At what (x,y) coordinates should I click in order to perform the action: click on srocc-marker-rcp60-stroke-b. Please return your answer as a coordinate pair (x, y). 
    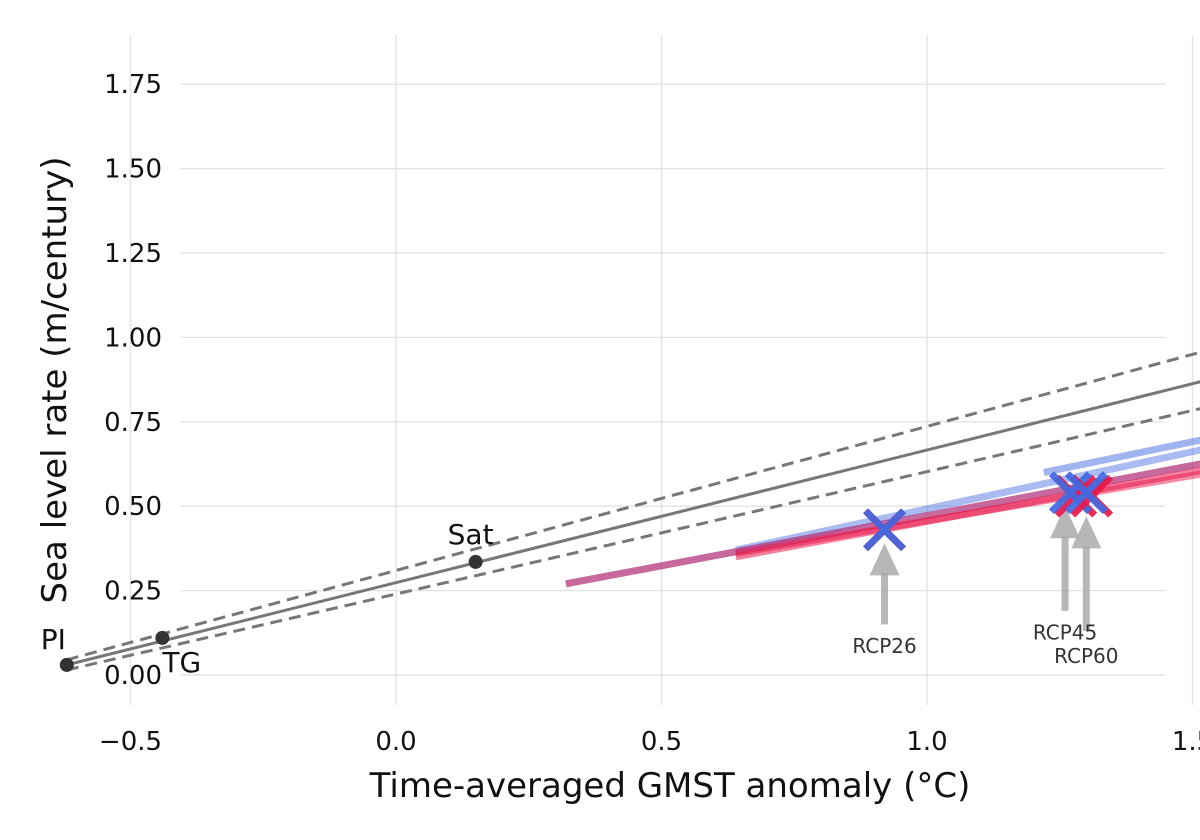
    Looking at the image, I should click on (1086, 493).